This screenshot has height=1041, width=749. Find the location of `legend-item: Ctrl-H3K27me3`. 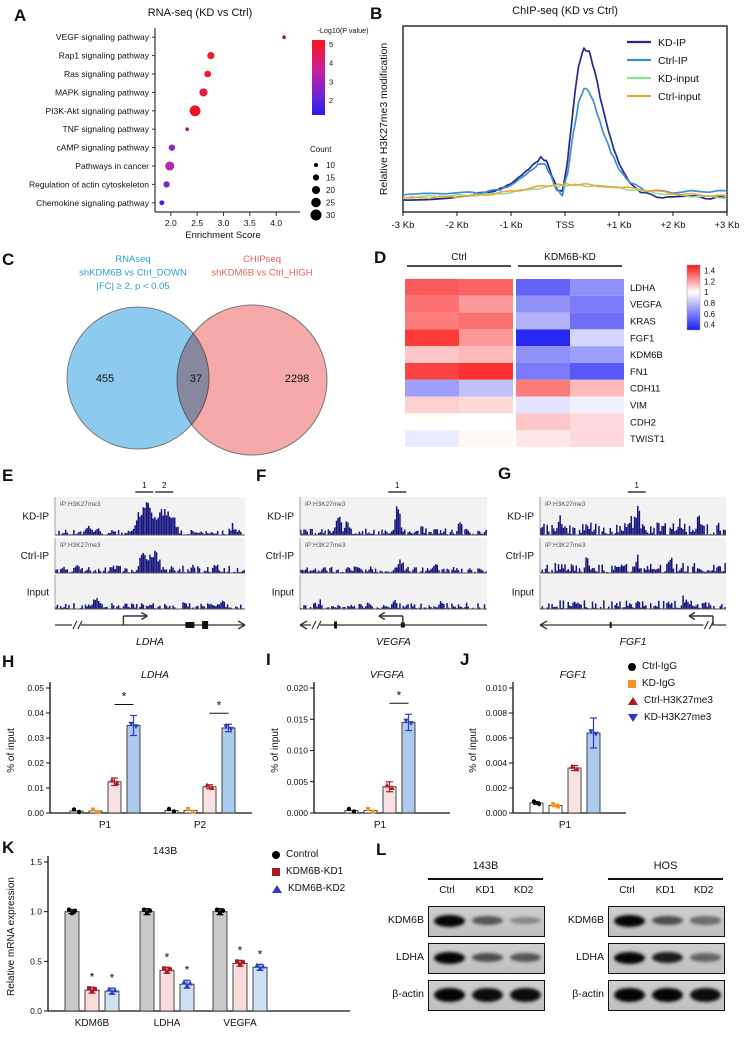

legend-item: Ctrl-H3K27me3 is located at coordinates (670, 700).